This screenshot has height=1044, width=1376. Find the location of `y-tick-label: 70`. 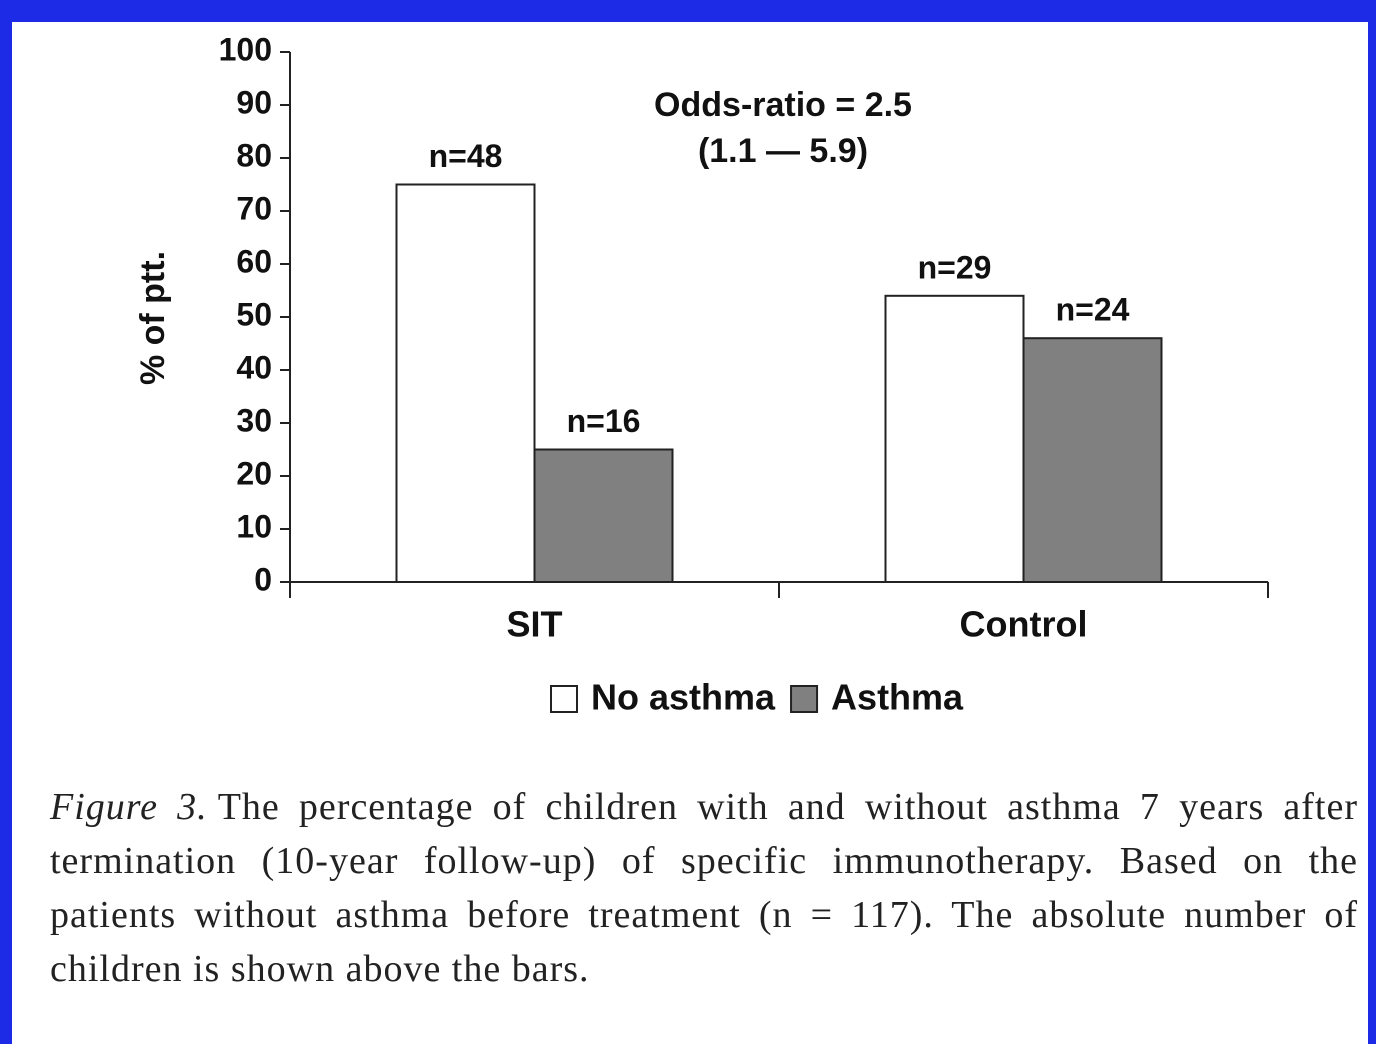

y-tick-label: 70 is located at coordinates (254, 208).